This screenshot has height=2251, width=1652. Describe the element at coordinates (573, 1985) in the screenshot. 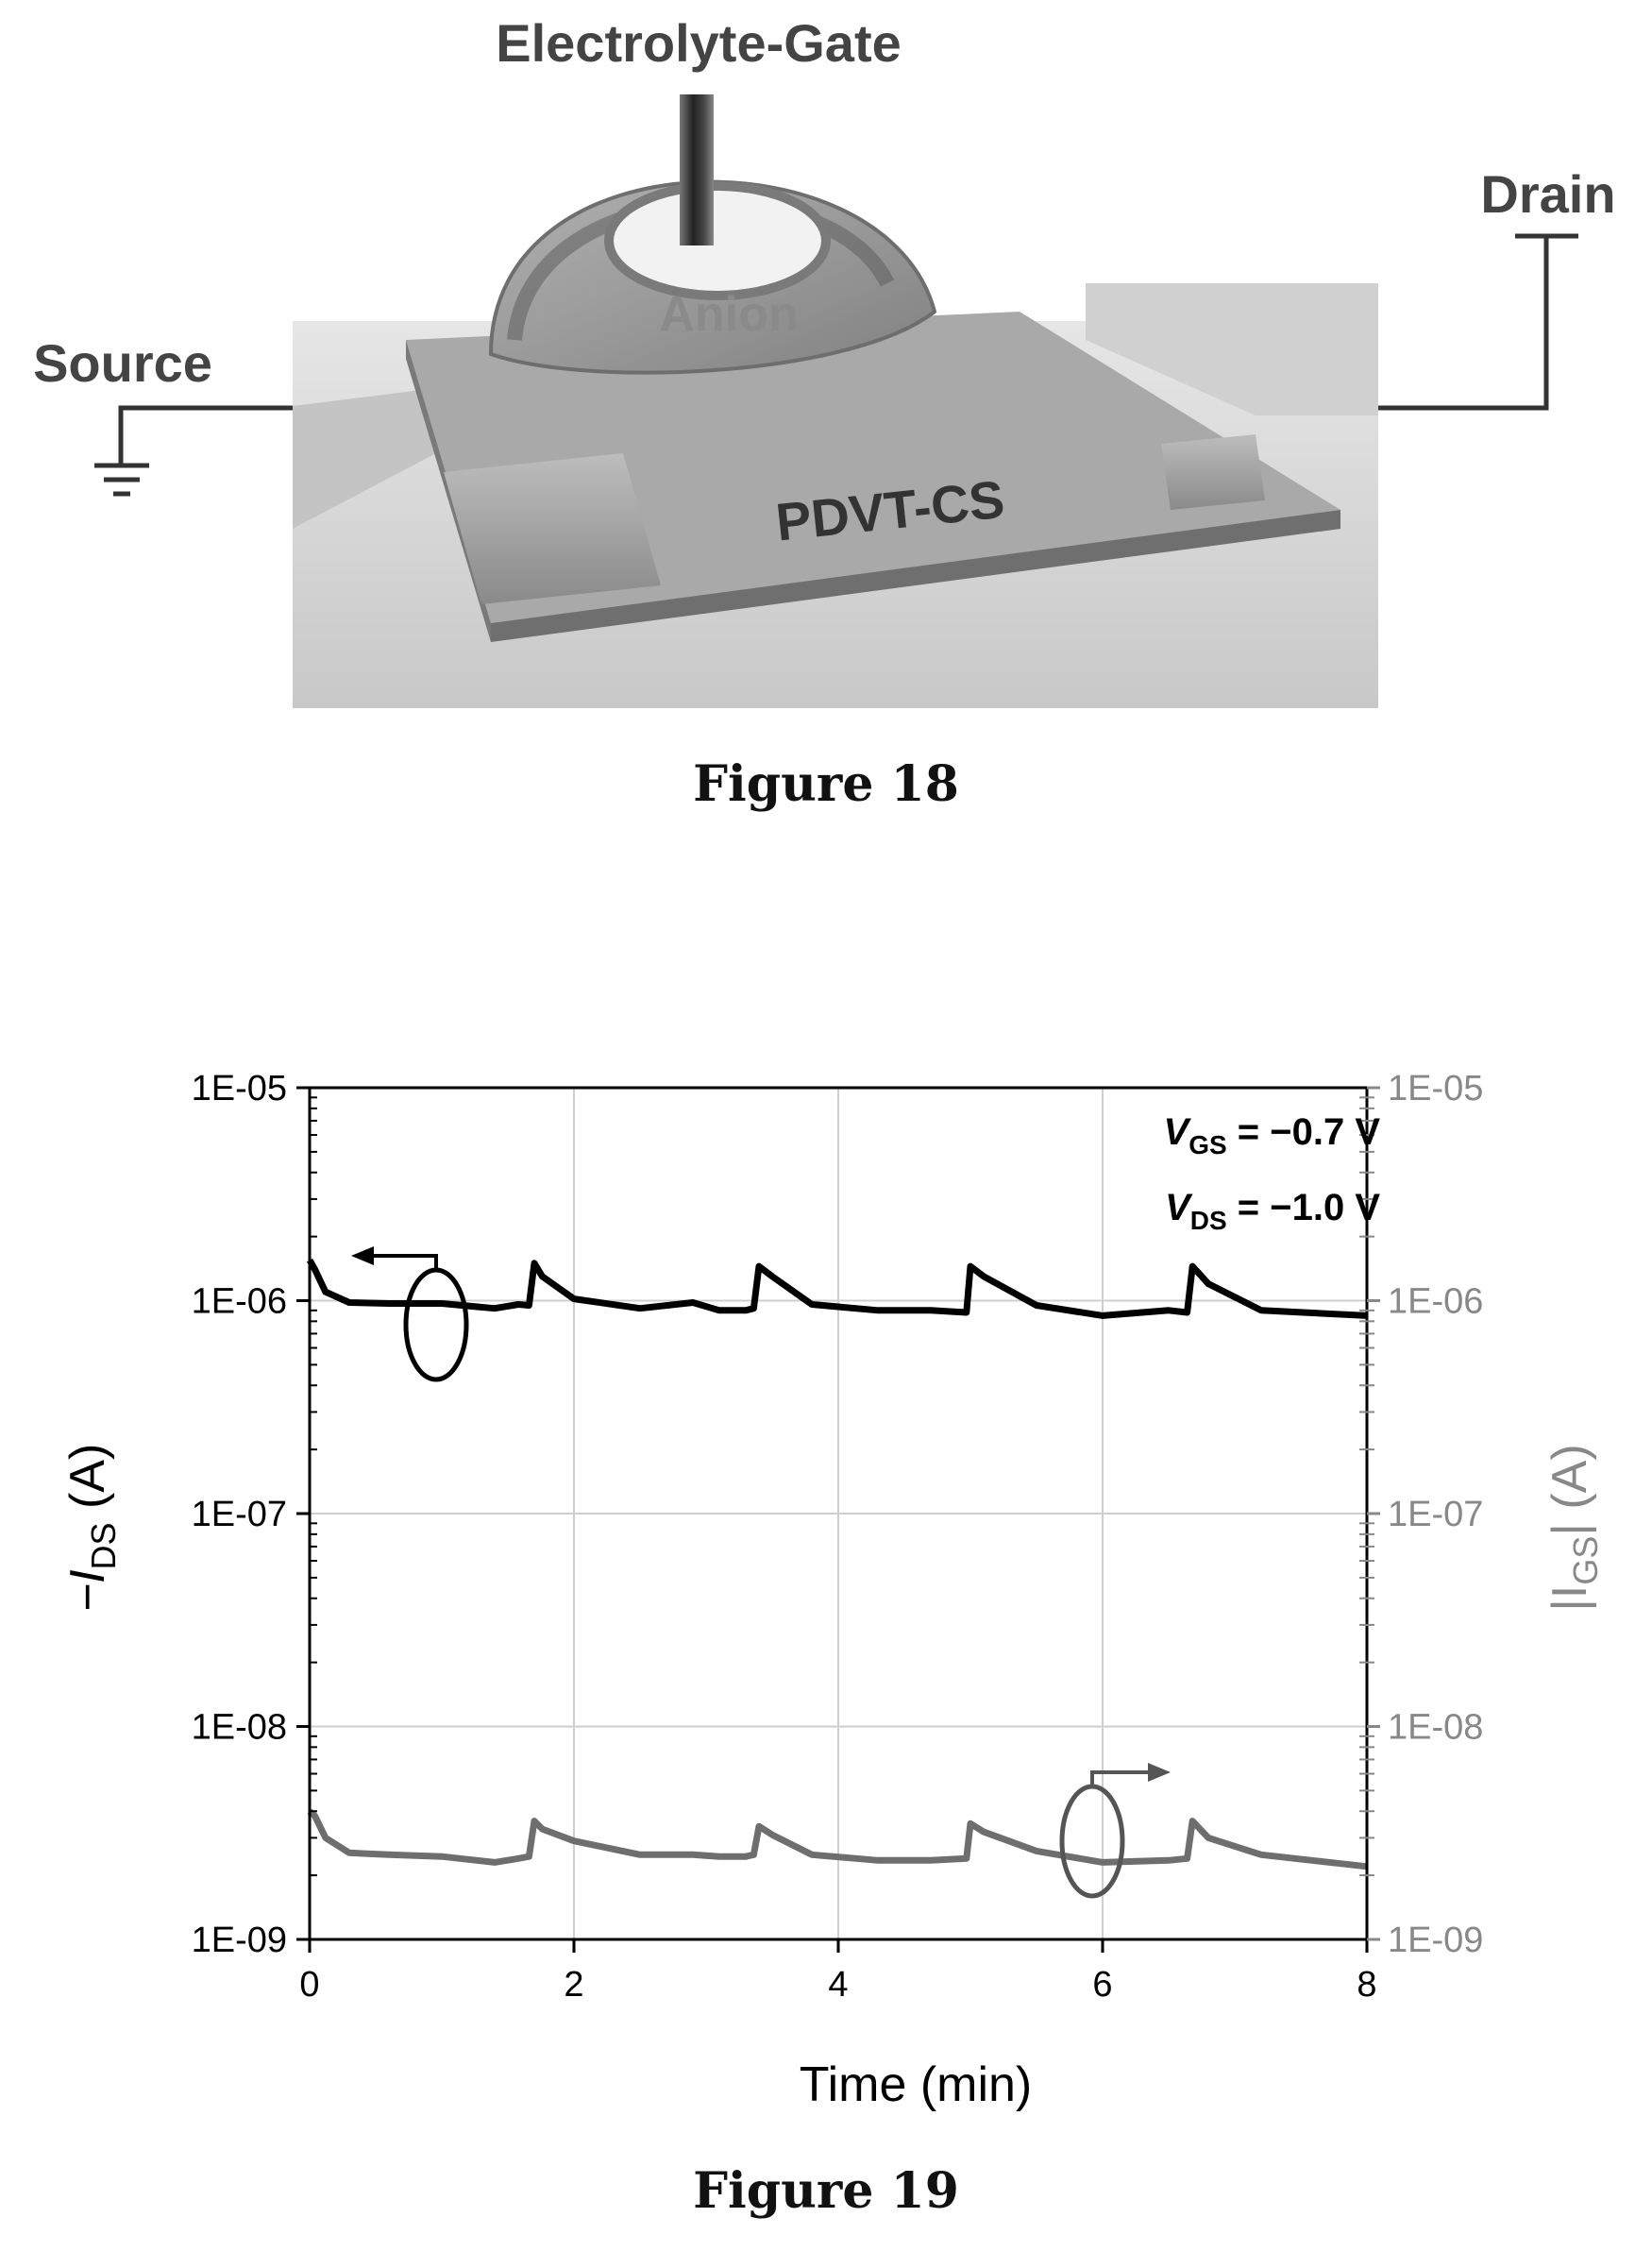

I see `x-tick-label: 2` at that location.